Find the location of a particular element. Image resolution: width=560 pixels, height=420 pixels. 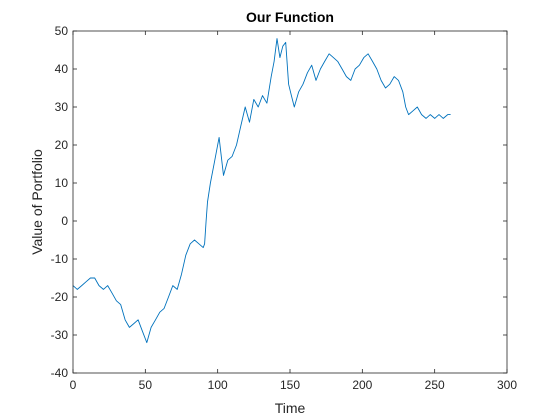

y-axis-label: Value of Portfolio is located at coordinates (37, 202).